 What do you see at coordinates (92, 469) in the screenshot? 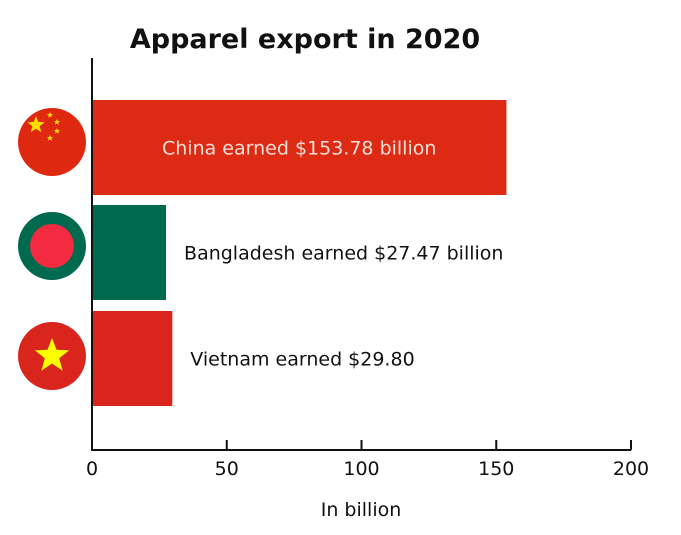
I see `x-tick-label: 0` at bounding box center [92, 469].